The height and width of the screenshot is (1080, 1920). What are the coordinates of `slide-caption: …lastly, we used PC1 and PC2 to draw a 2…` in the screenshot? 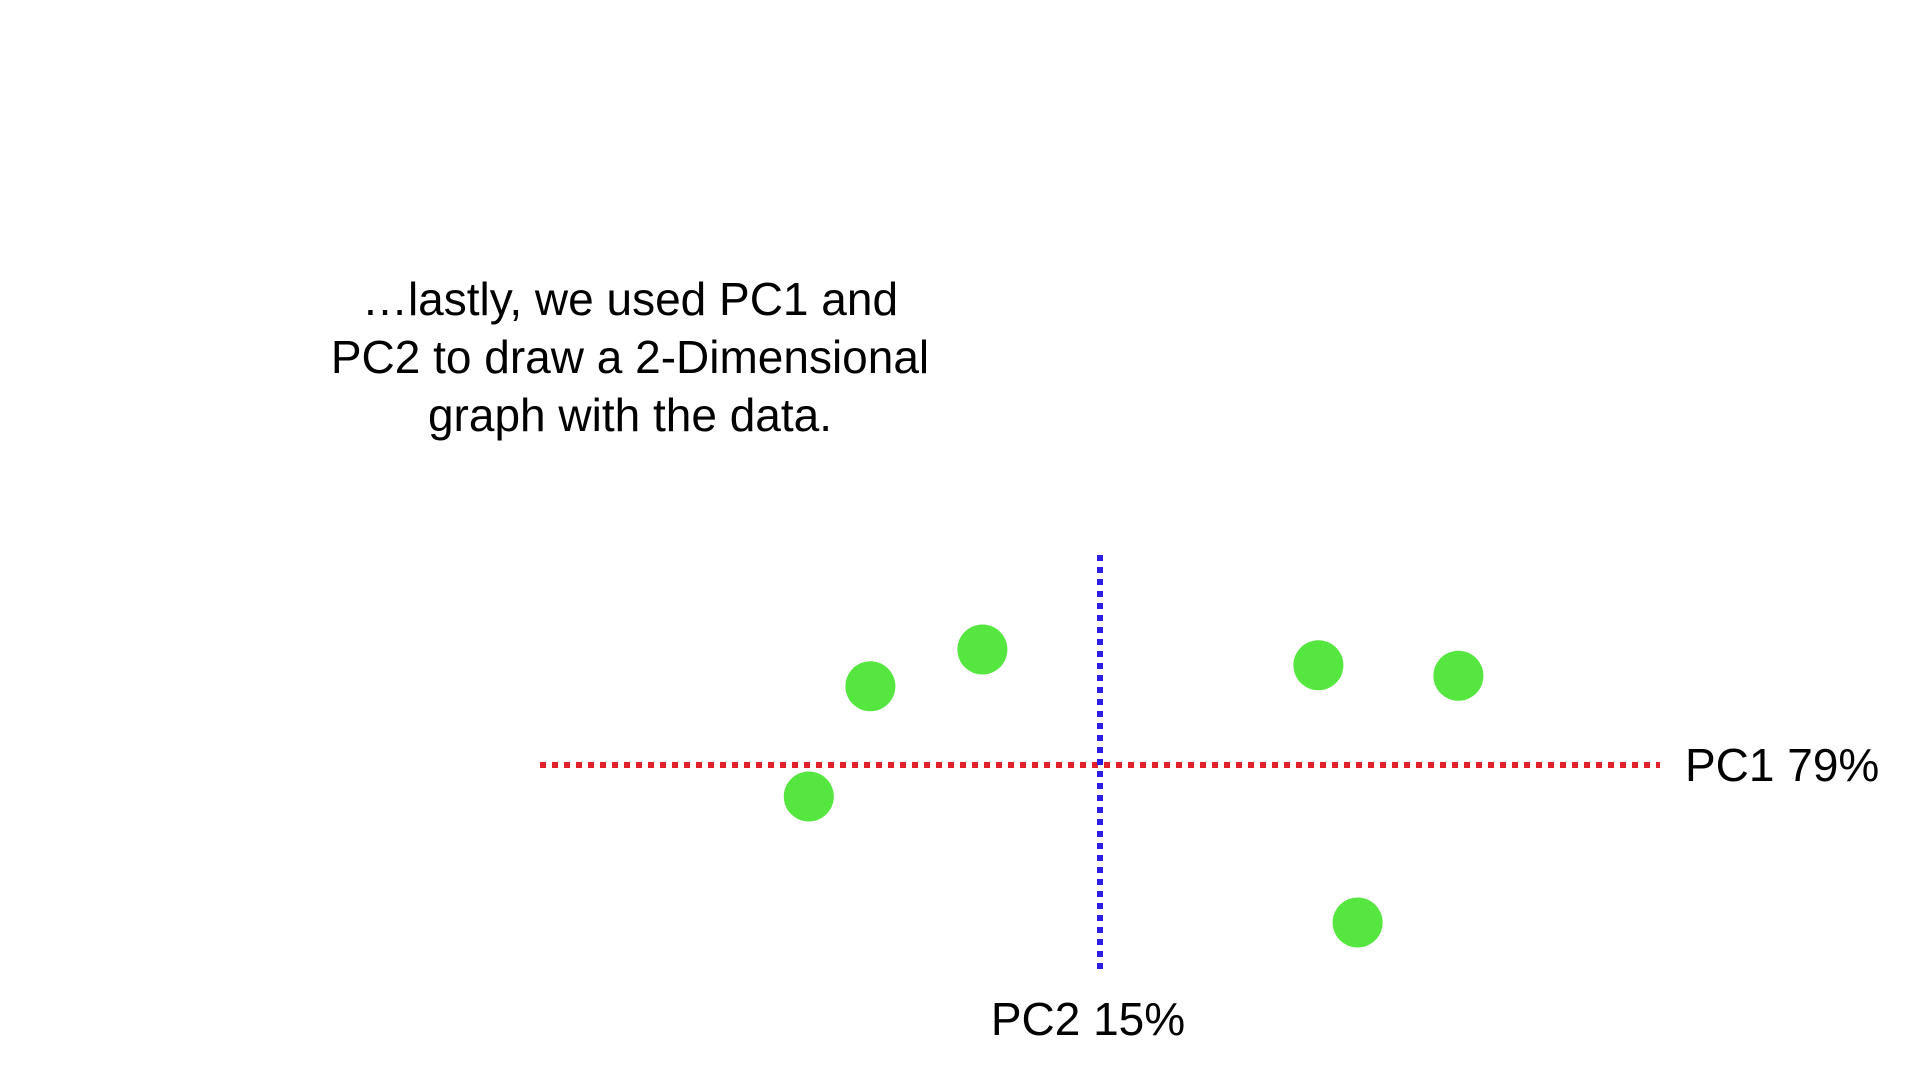 It's located at (630, 357).